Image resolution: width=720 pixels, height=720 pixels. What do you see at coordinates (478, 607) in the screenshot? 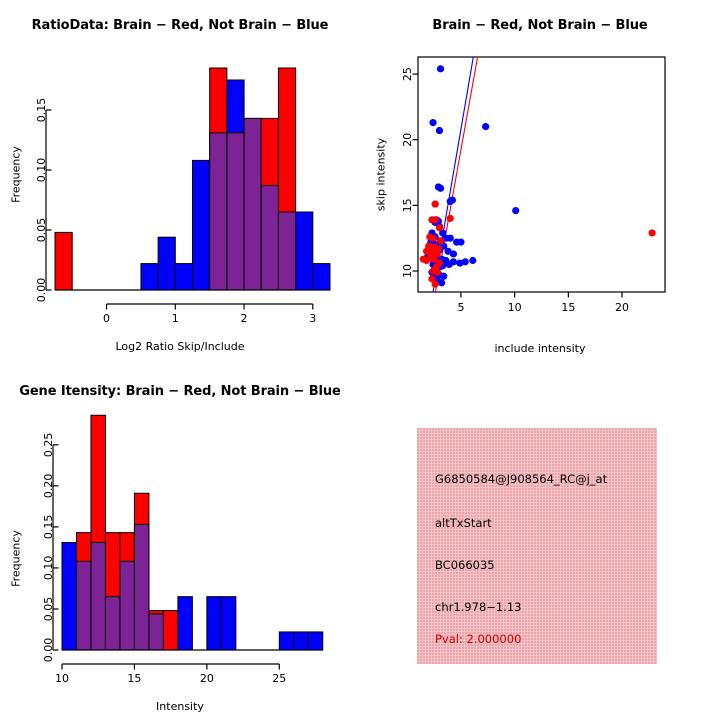
I see `info-locus: chr1.978−1.13` at bounding box center [478, 607].